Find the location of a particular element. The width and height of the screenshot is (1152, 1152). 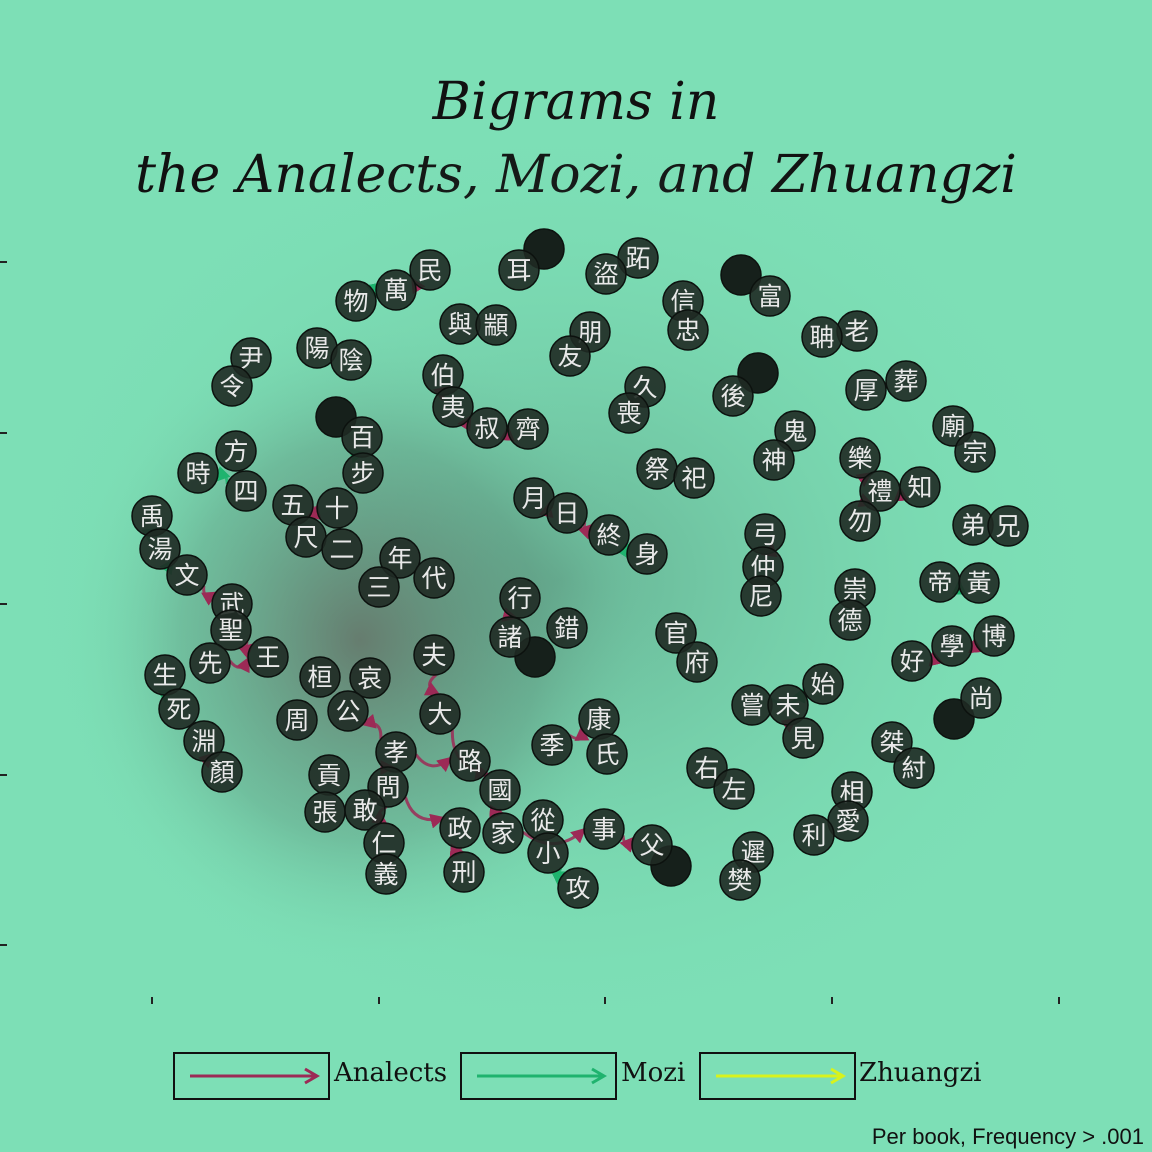

node: 家 is located at coordinates (503, 833).